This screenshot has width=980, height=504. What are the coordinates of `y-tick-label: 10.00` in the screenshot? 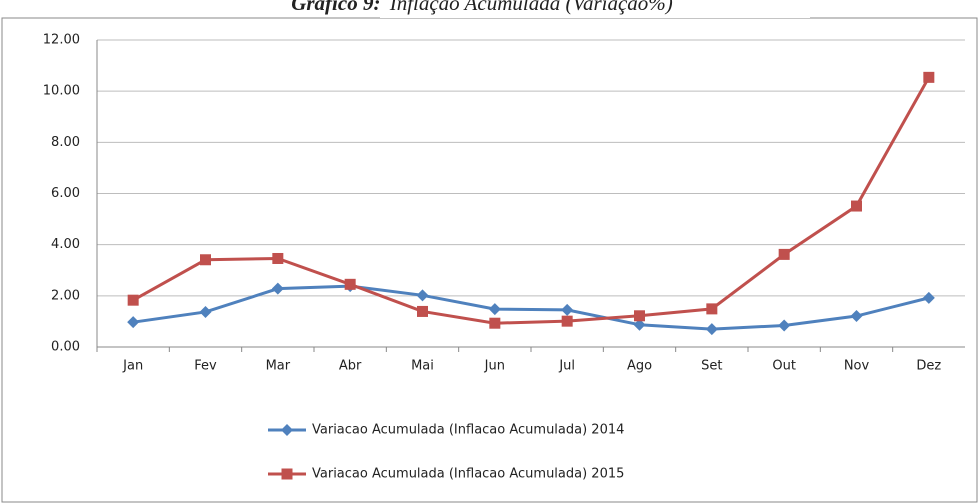 It's located at (61, 91).